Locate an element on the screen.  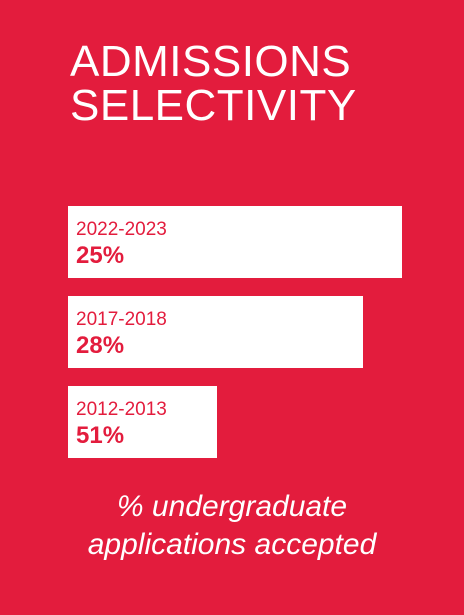
chart-title: ADMISSIONS SELECTIVITY is located at coordinates (213, 84).